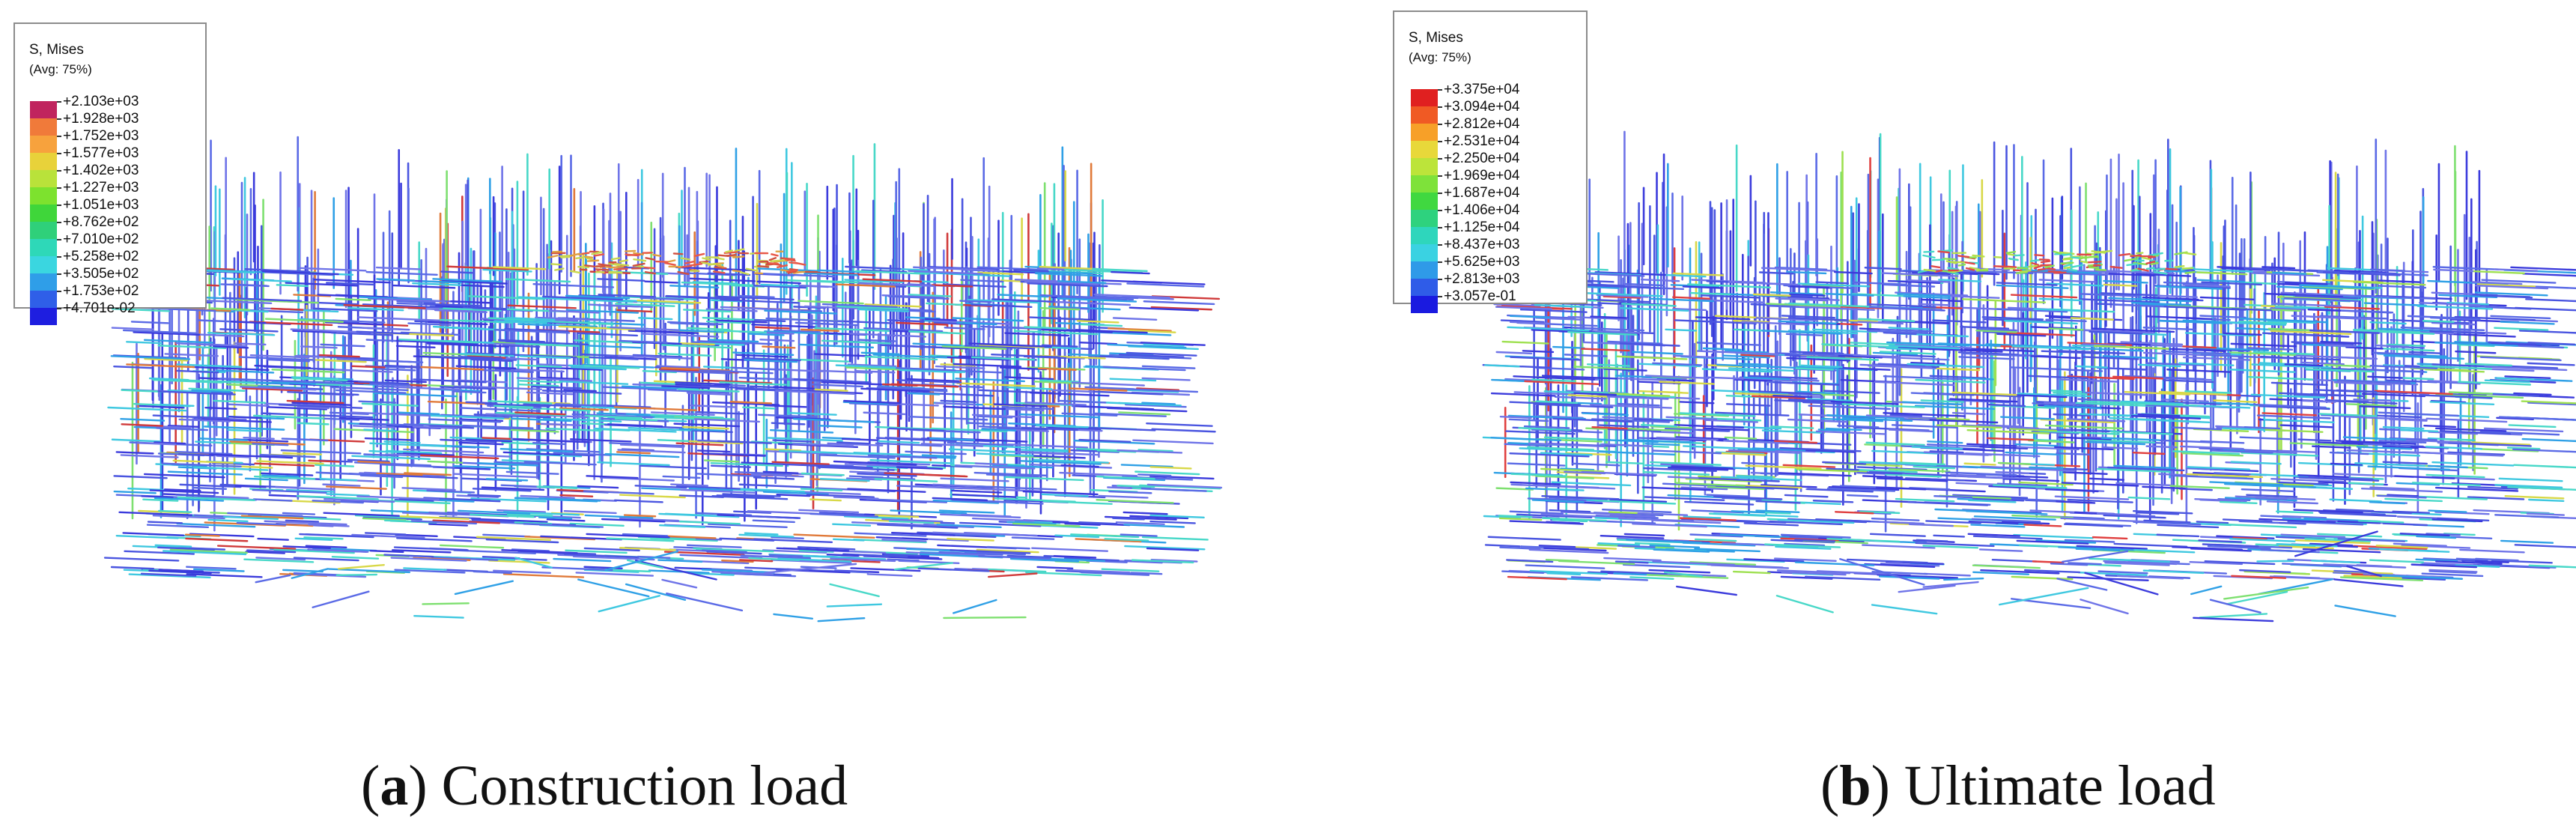 This screenshot has height=836, width=2576. I want to click on legend-row: +3.505e+02, so click(116, 278).